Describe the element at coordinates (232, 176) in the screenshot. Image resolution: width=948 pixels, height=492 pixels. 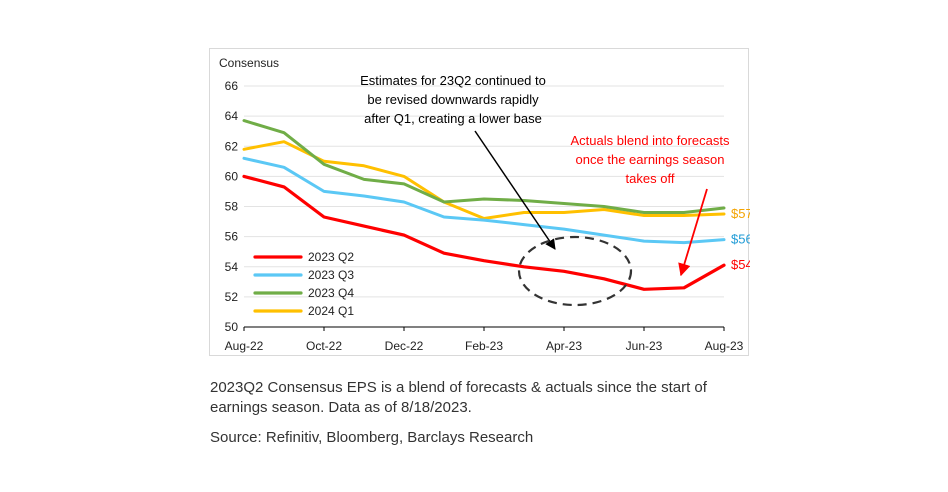
I see `y-tick-label: 60` at that location.